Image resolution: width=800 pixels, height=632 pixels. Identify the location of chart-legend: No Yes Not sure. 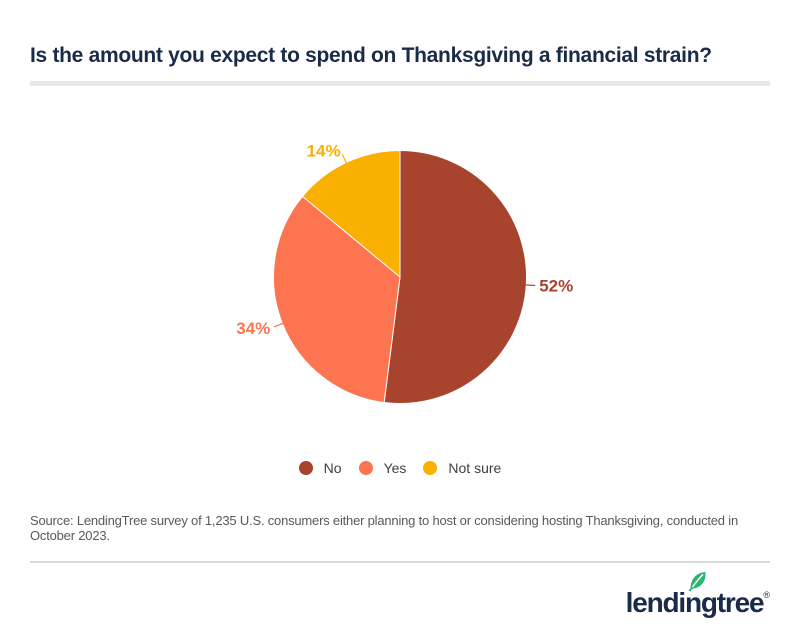
(400, 468).